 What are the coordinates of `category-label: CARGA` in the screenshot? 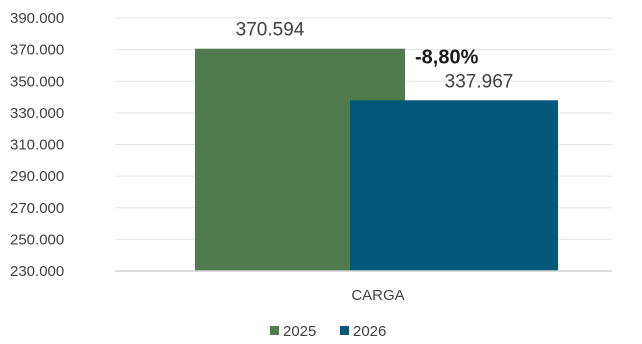 It's located at (377, 295).